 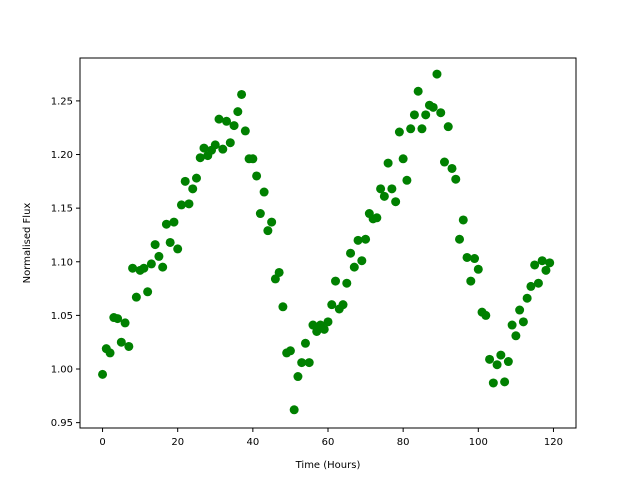 What do you see at coordinates (403, 442) in the screenshot?
I see `x-tick-label: 80` at bounding box center [403, 442].